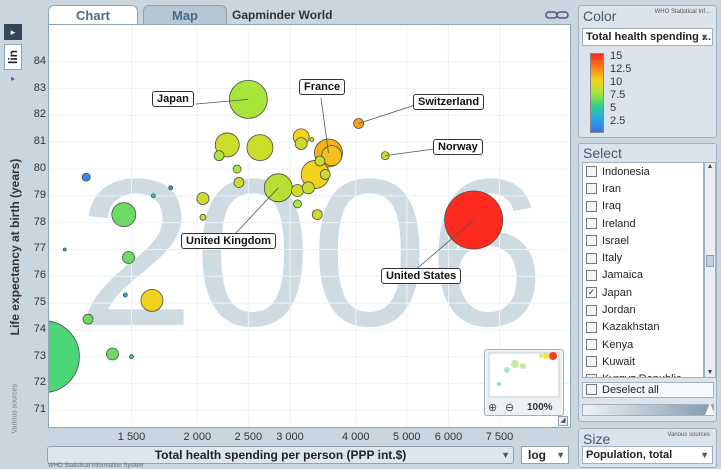  Describe the element at coordinates (228, 241) in the screenshot. I see `callout-united-kingdom: United Kingdom` at that location.